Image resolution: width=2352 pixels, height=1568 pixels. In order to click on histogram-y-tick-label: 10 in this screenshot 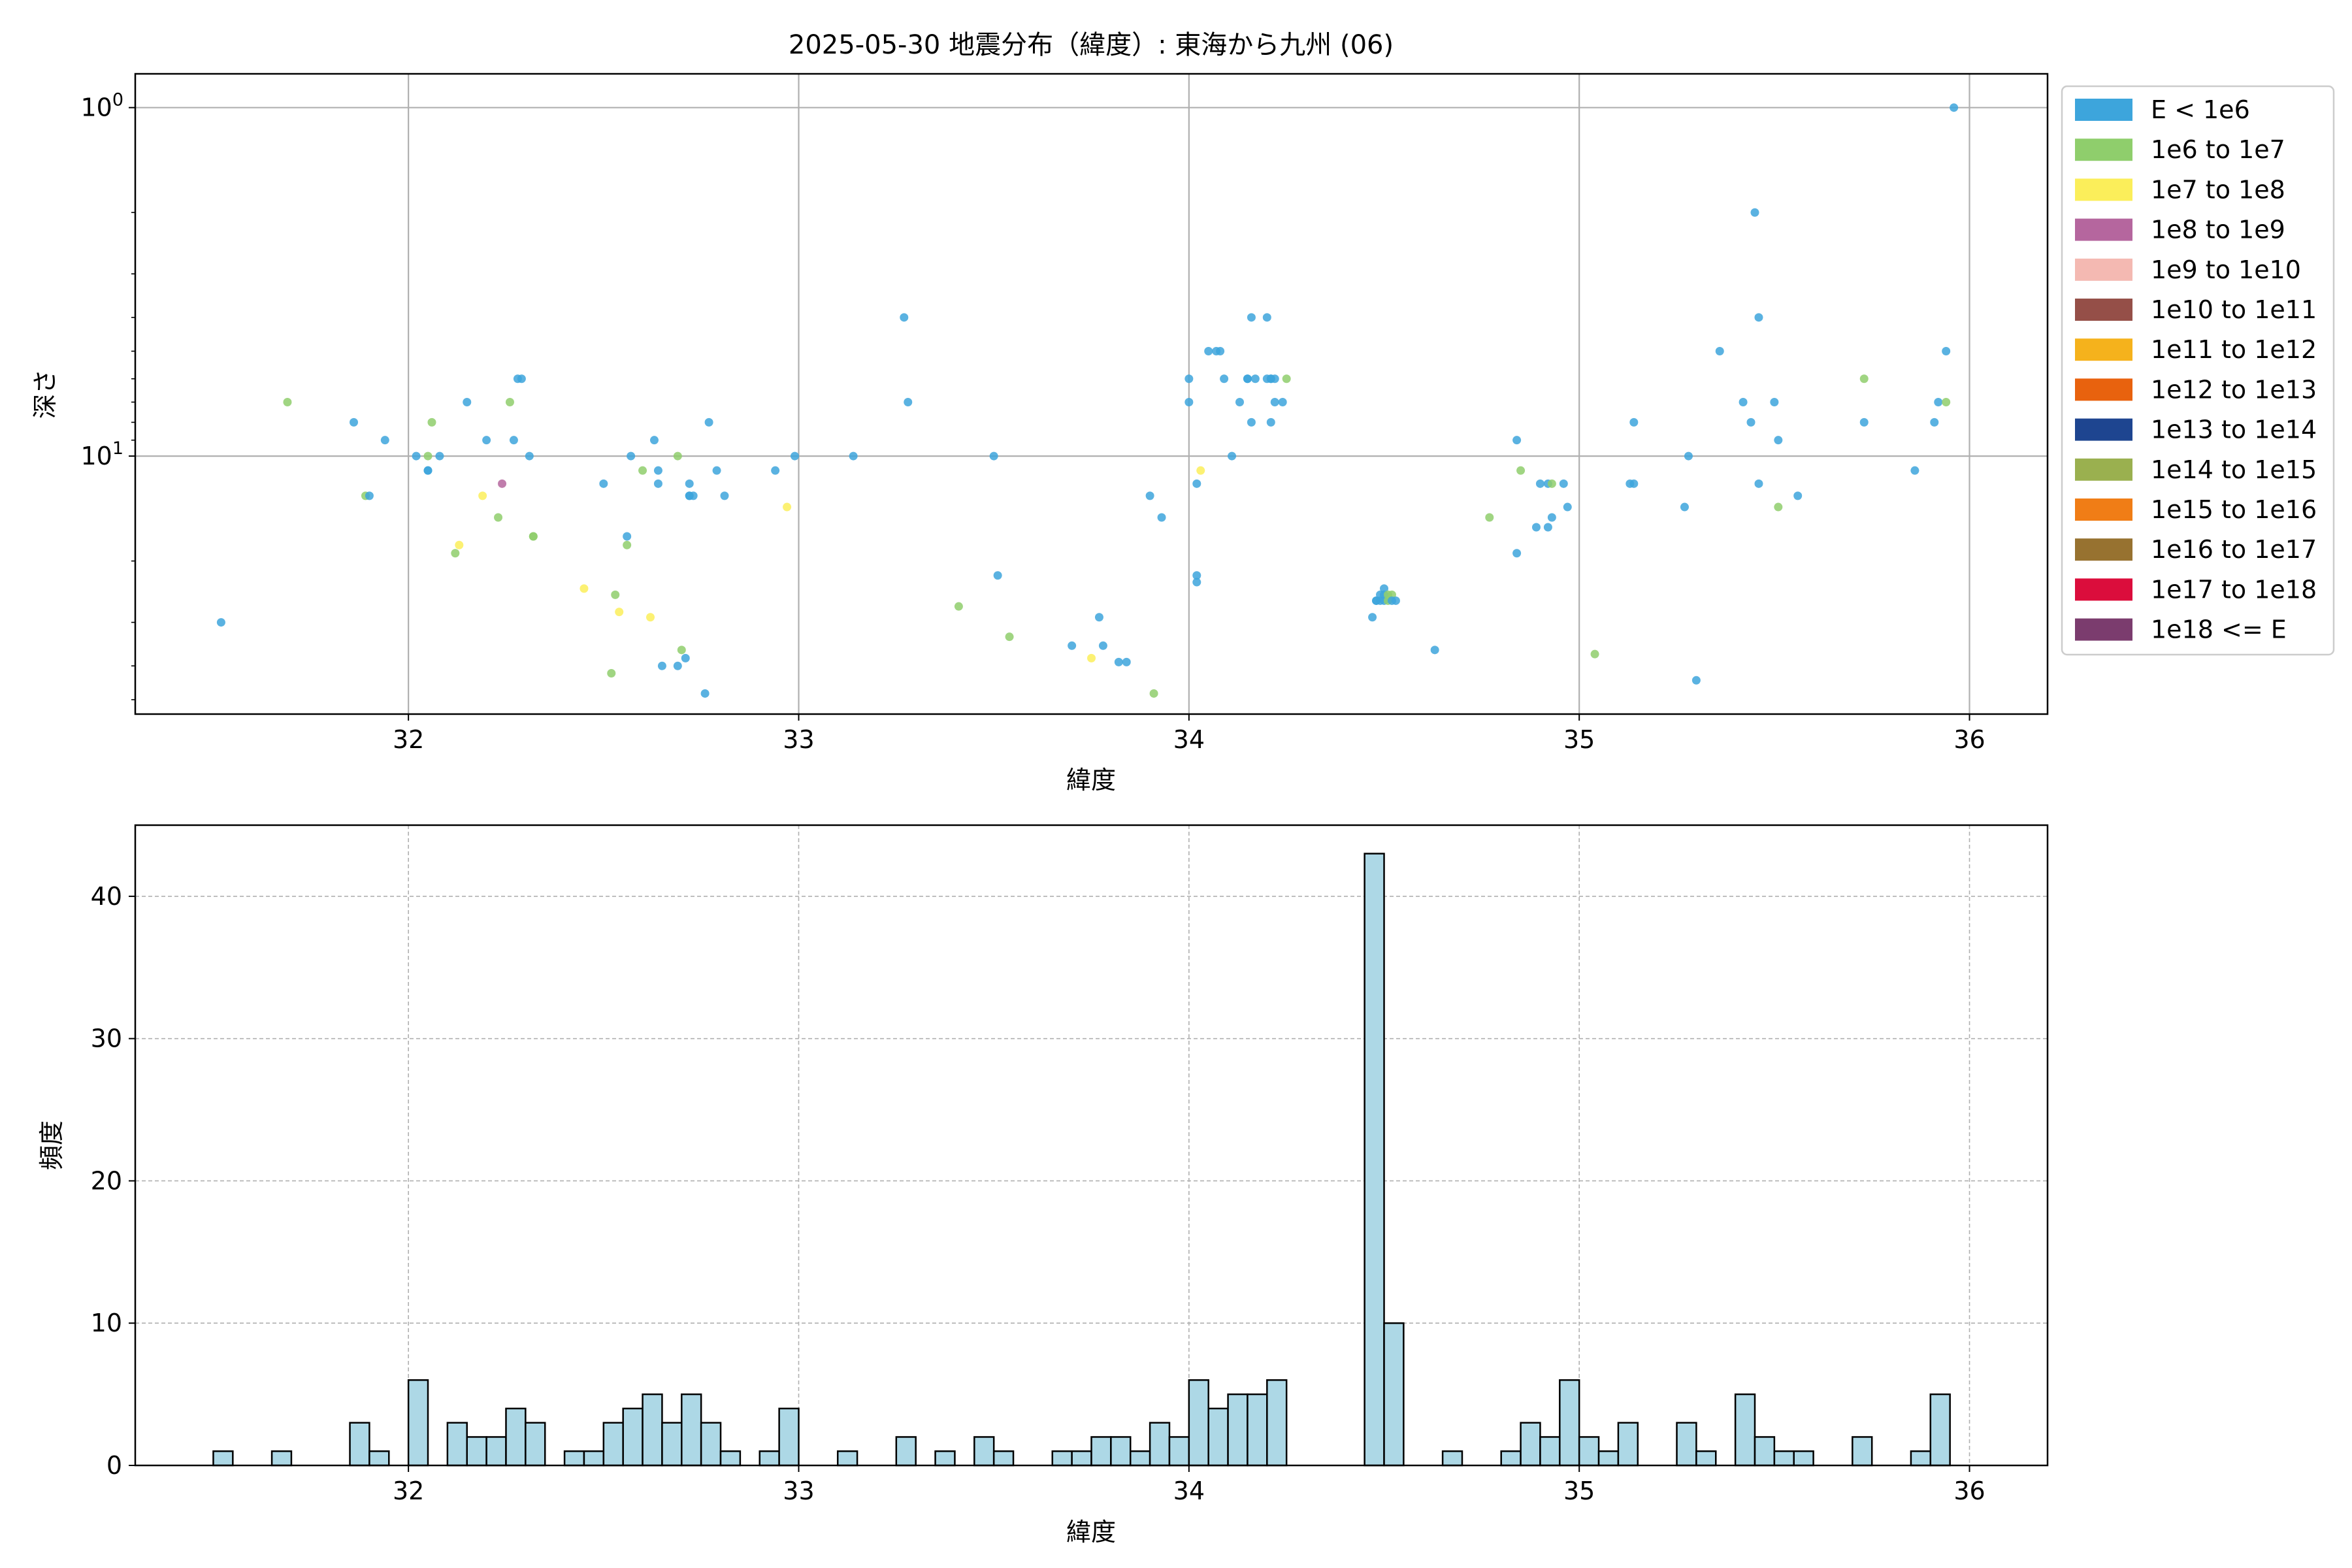, I will do `click(106, 1323)`.